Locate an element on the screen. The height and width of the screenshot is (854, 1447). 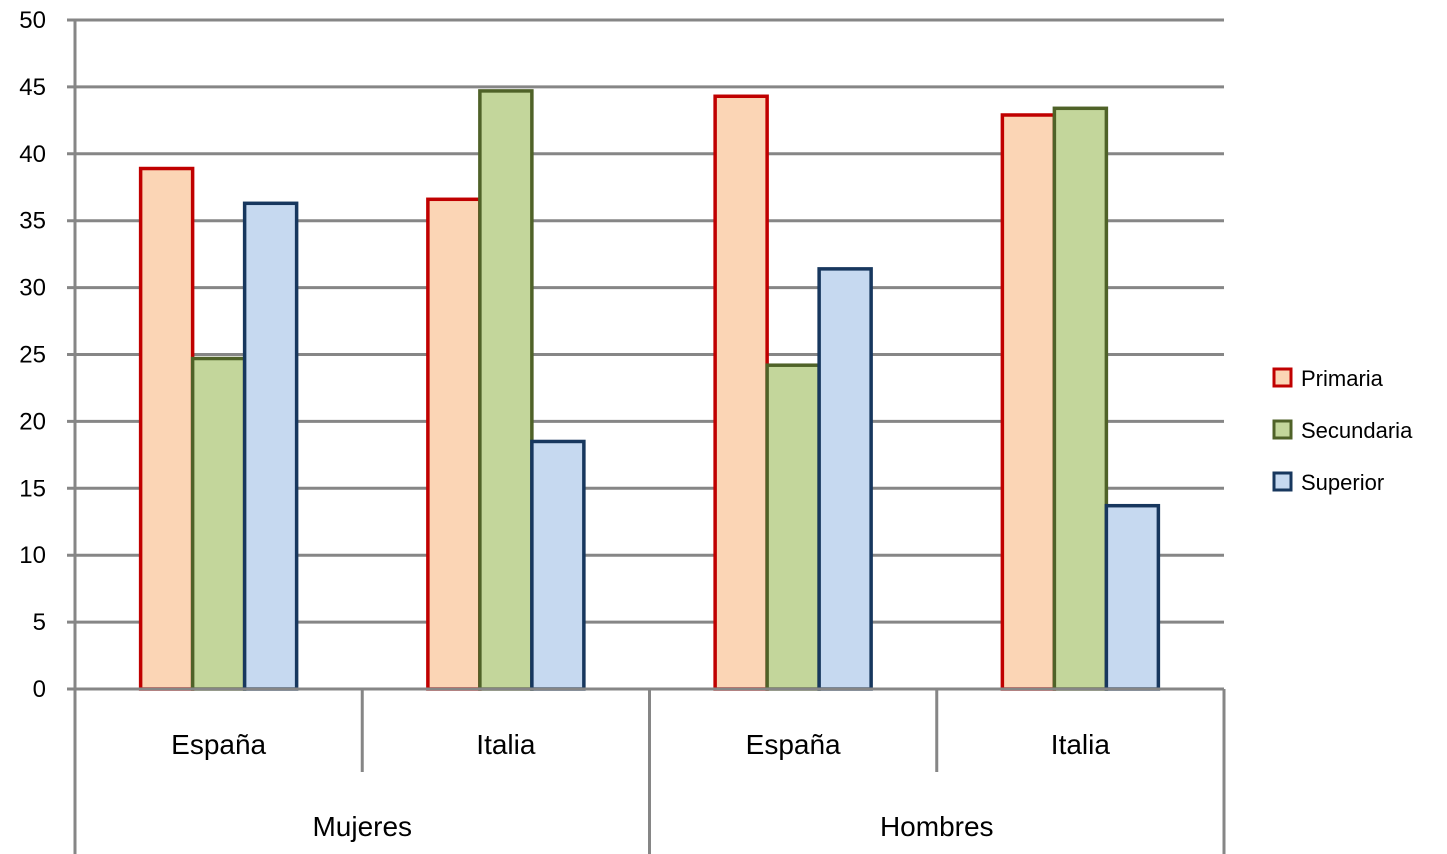
y-tick-label: 45 is located at coordinates (32, 87).